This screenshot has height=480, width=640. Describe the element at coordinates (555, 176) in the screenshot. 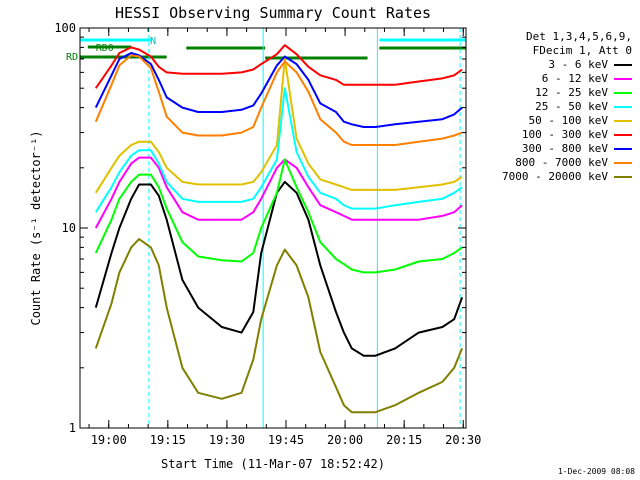

I see `legend-label: 7000 - 20000 keV` at that location.